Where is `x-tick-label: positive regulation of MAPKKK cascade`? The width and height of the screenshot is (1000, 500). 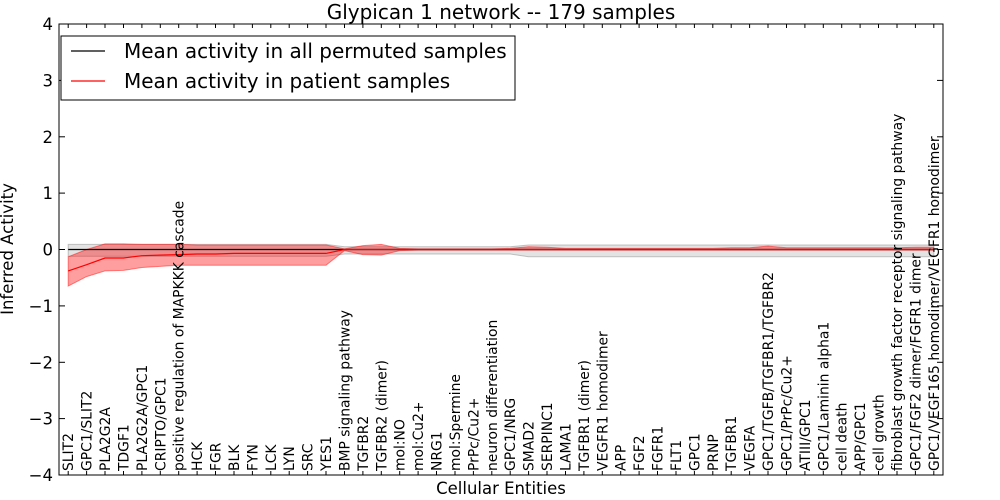
x-tick-label: positive regulation of MAPKKK cascade is located at coordinates (180, 336).